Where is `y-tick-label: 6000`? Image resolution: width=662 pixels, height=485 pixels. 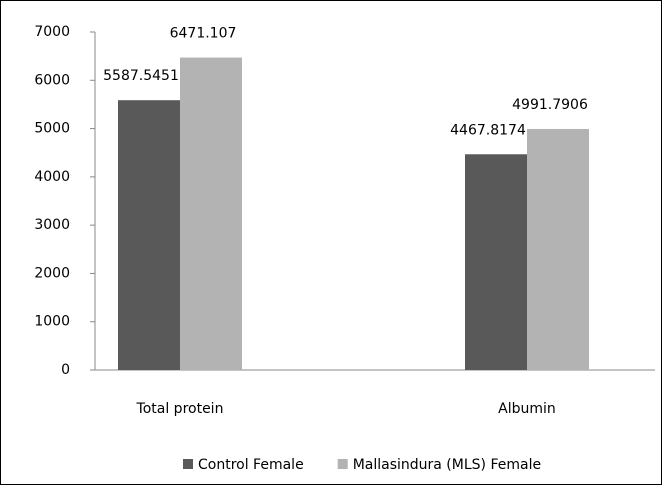
y-tick-label: 6000 is located at coordinates (52, 80).